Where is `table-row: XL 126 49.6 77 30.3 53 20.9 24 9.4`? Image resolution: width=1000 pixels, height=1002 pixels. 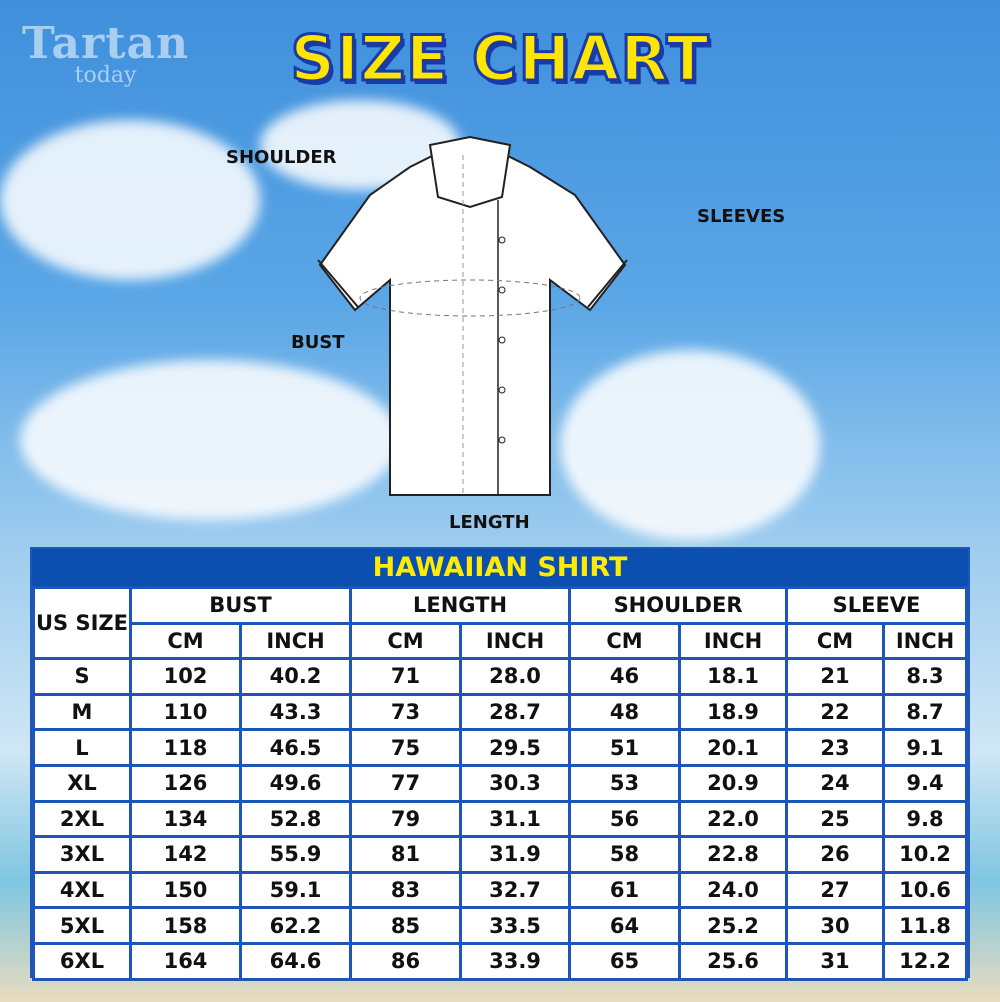 table-row: XL 126 49.6 77 30.3 53 20.9 24 9.4 is located at coordinates (500, 783).